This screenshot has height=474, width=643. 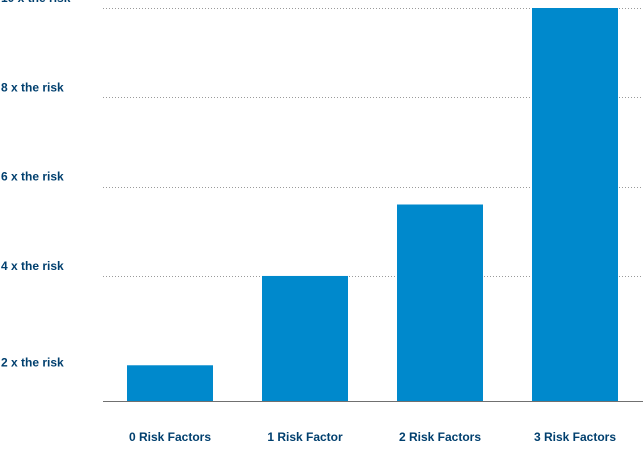 I want to click on x-tick-label: 0 Risk Factors, so click(x=170, y=437).